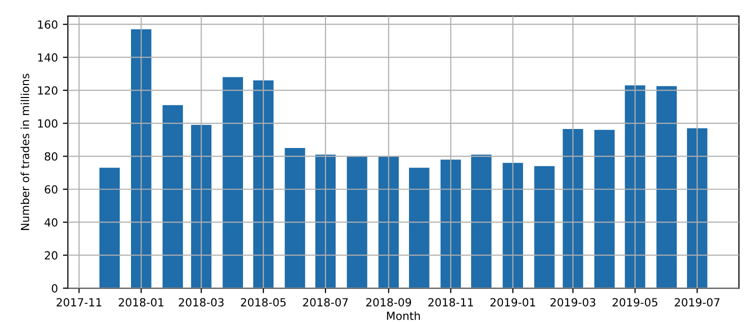  I want to click on x-tick-label: 2018-03, so click(201, 302).